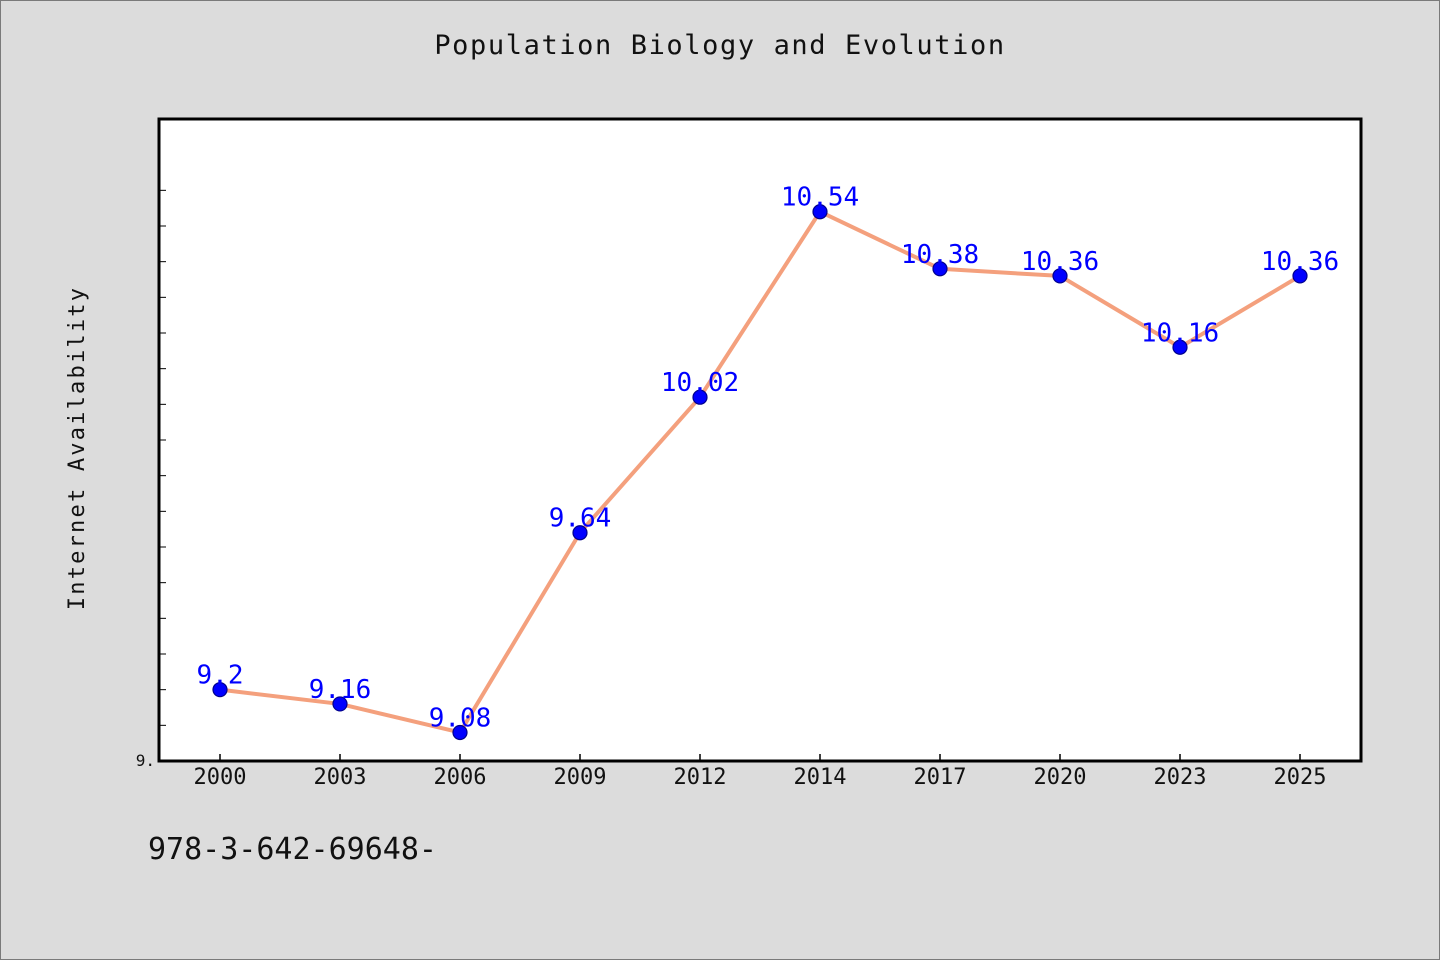 The height and width of the screenshot is (960, 1440). I want to click on x-tick-label: 2020, so click(1060, 777).